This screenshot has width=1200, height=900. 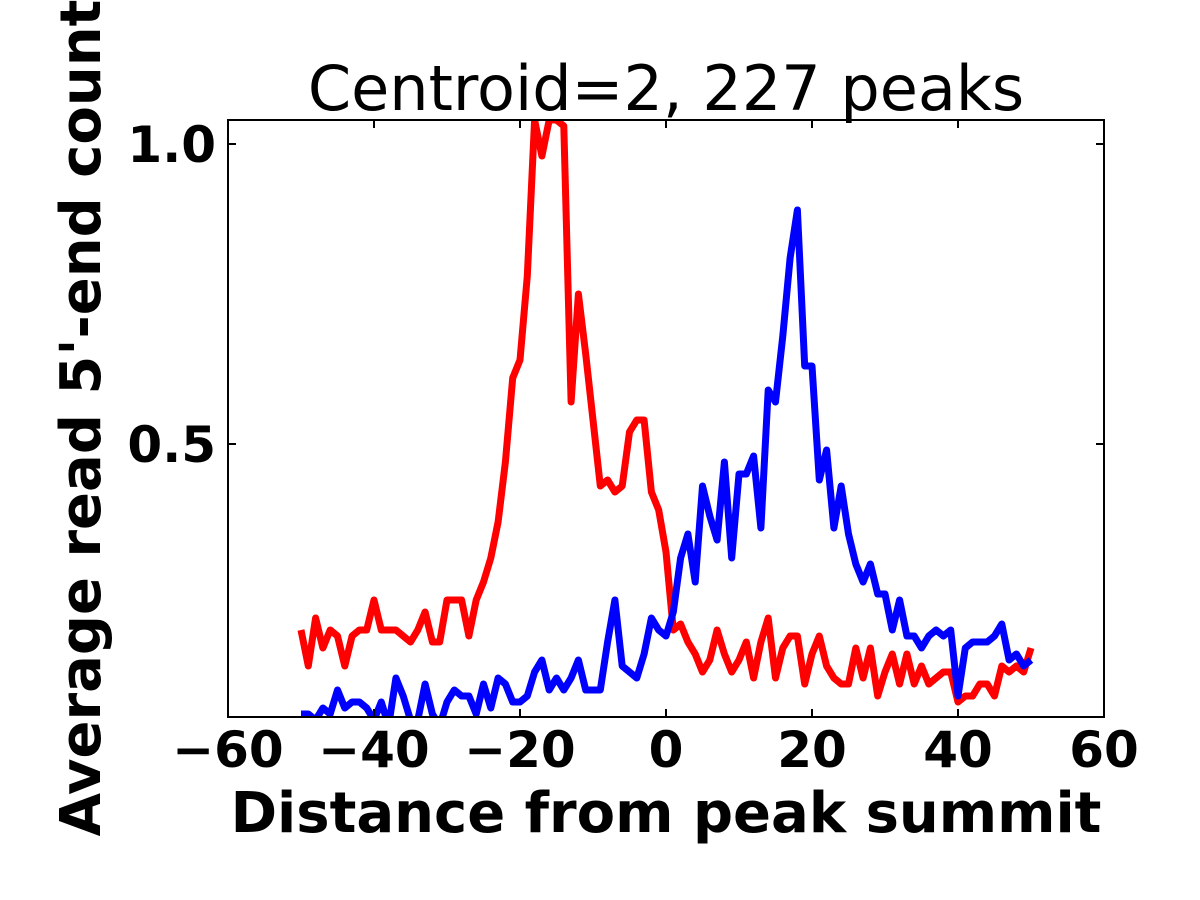 I want to click on x-tick-label: 0, so click(x=666, y=750).